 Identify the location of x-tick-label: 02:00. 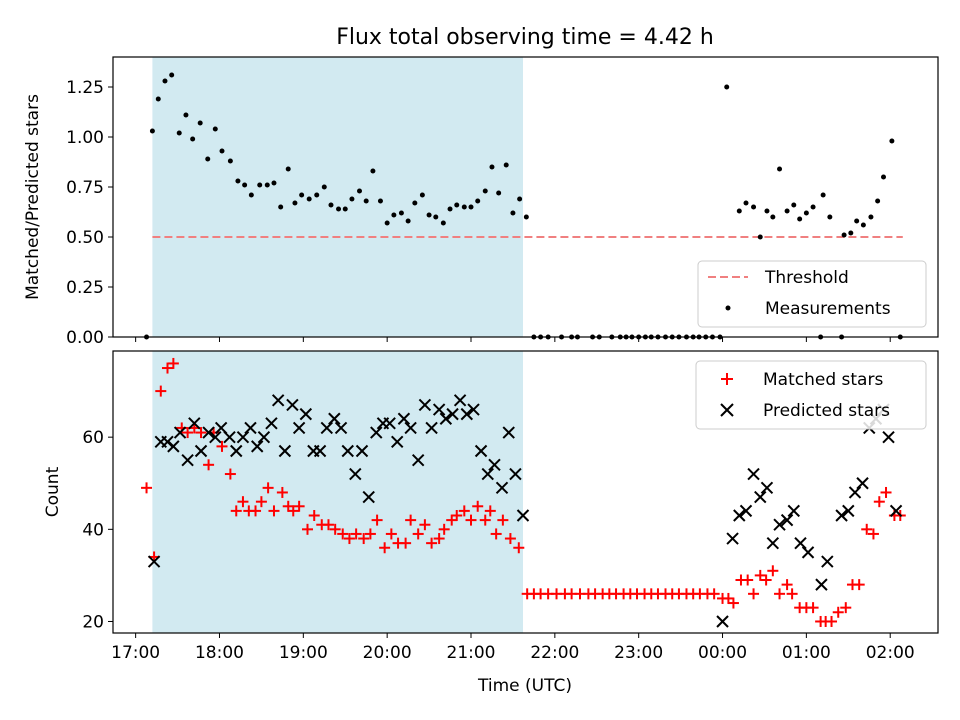
(890, 653).